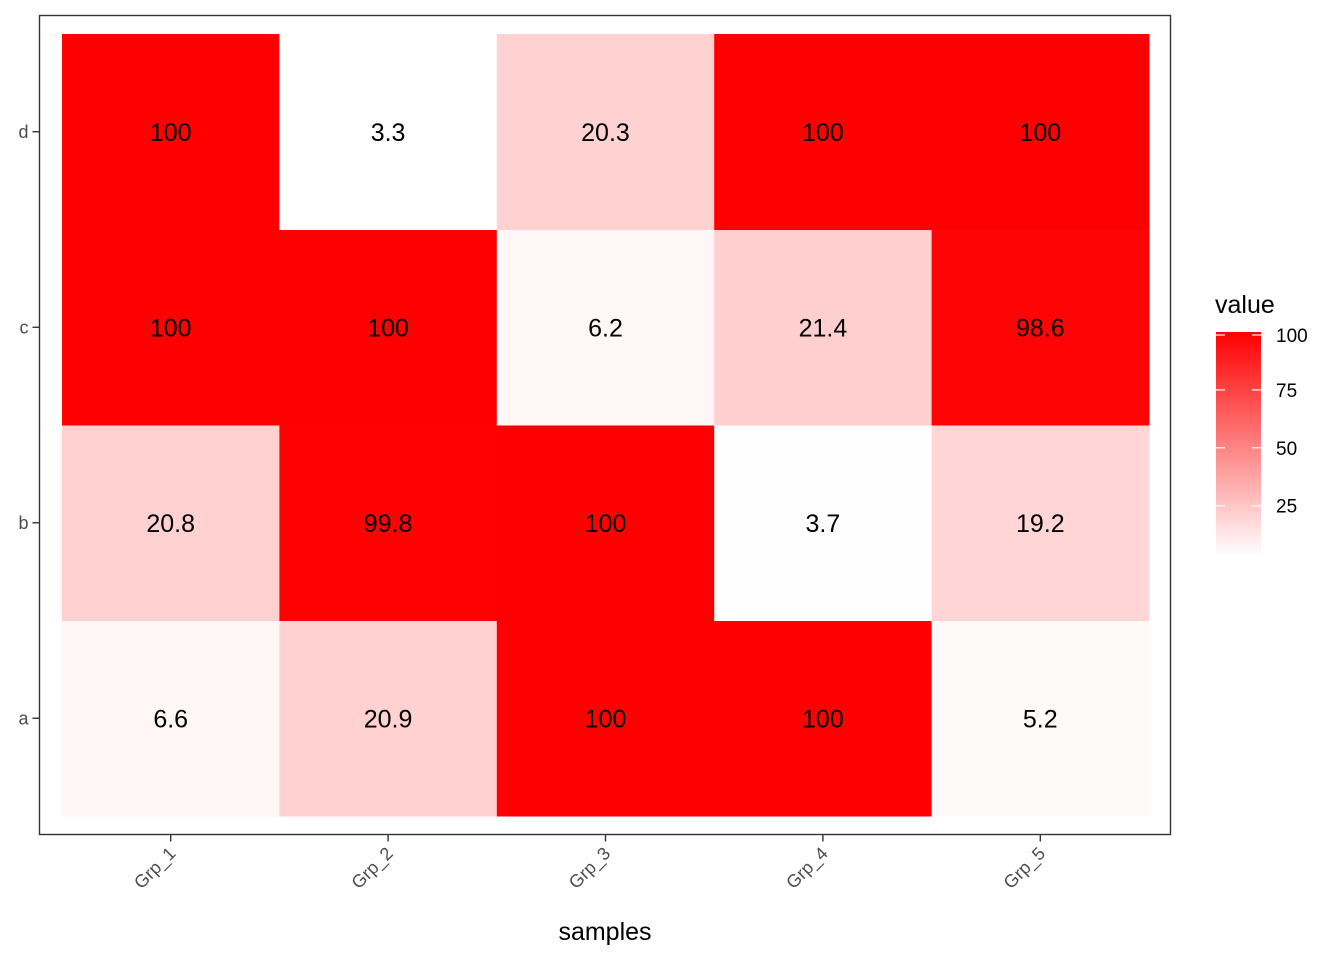  I want to click on x-tick-label: Grp_2, so click(372, 868).